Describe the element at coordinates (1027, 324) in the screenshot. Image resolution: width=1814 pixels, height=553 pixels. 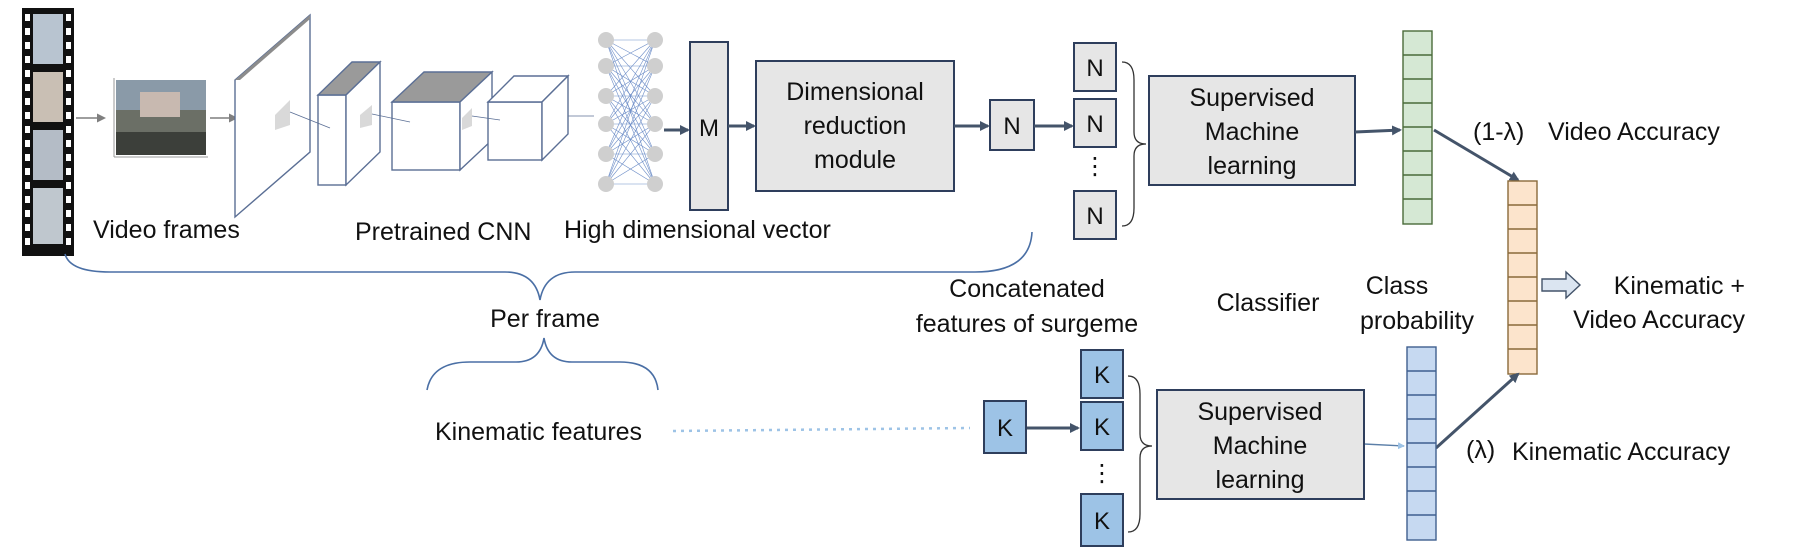
I see `label-features-of-surgeme: features of surgeme` at that location.